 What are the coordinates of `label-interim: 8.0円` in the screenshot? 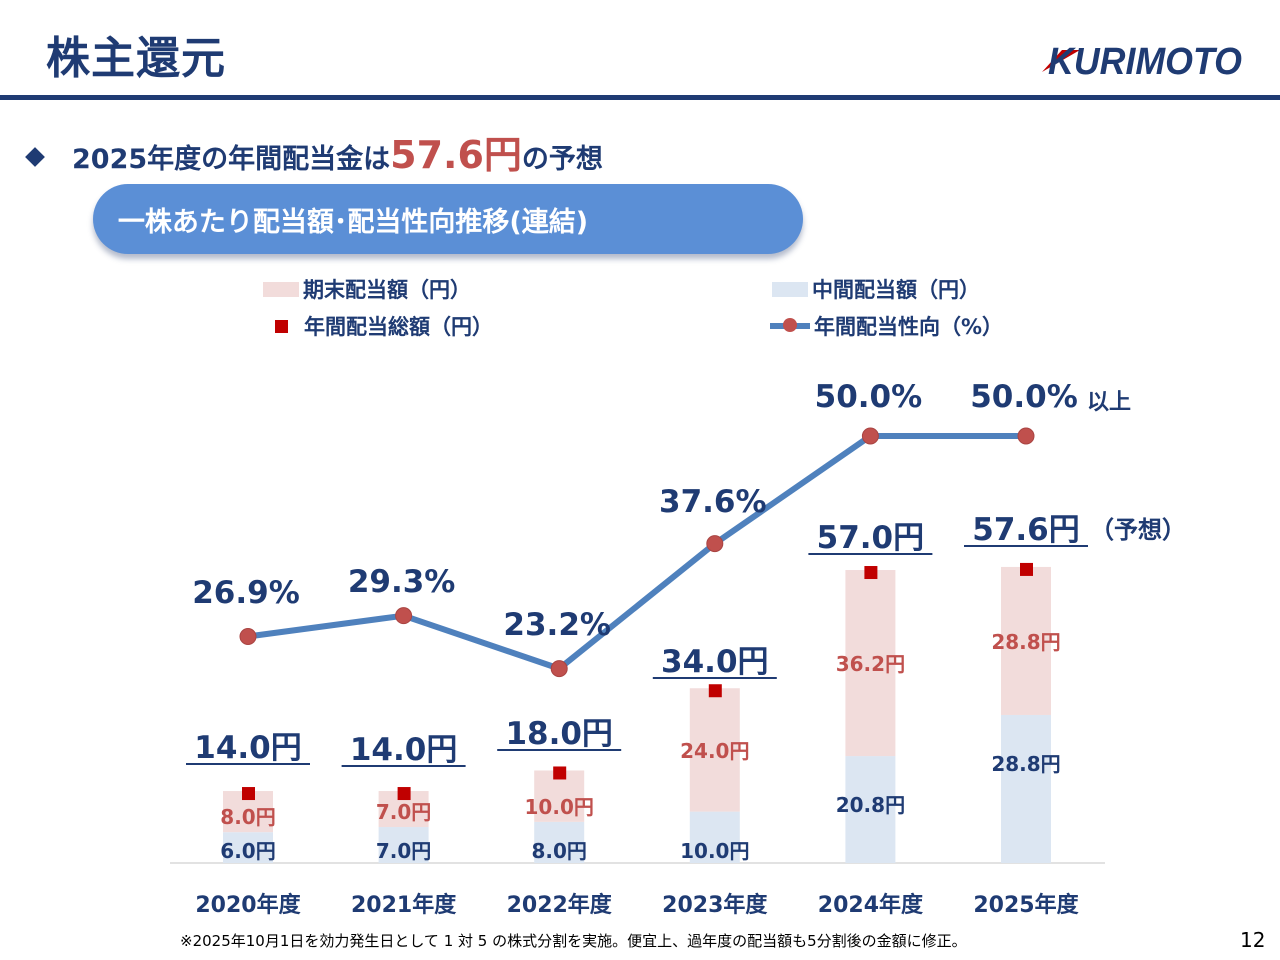 It's located at (558, 851).